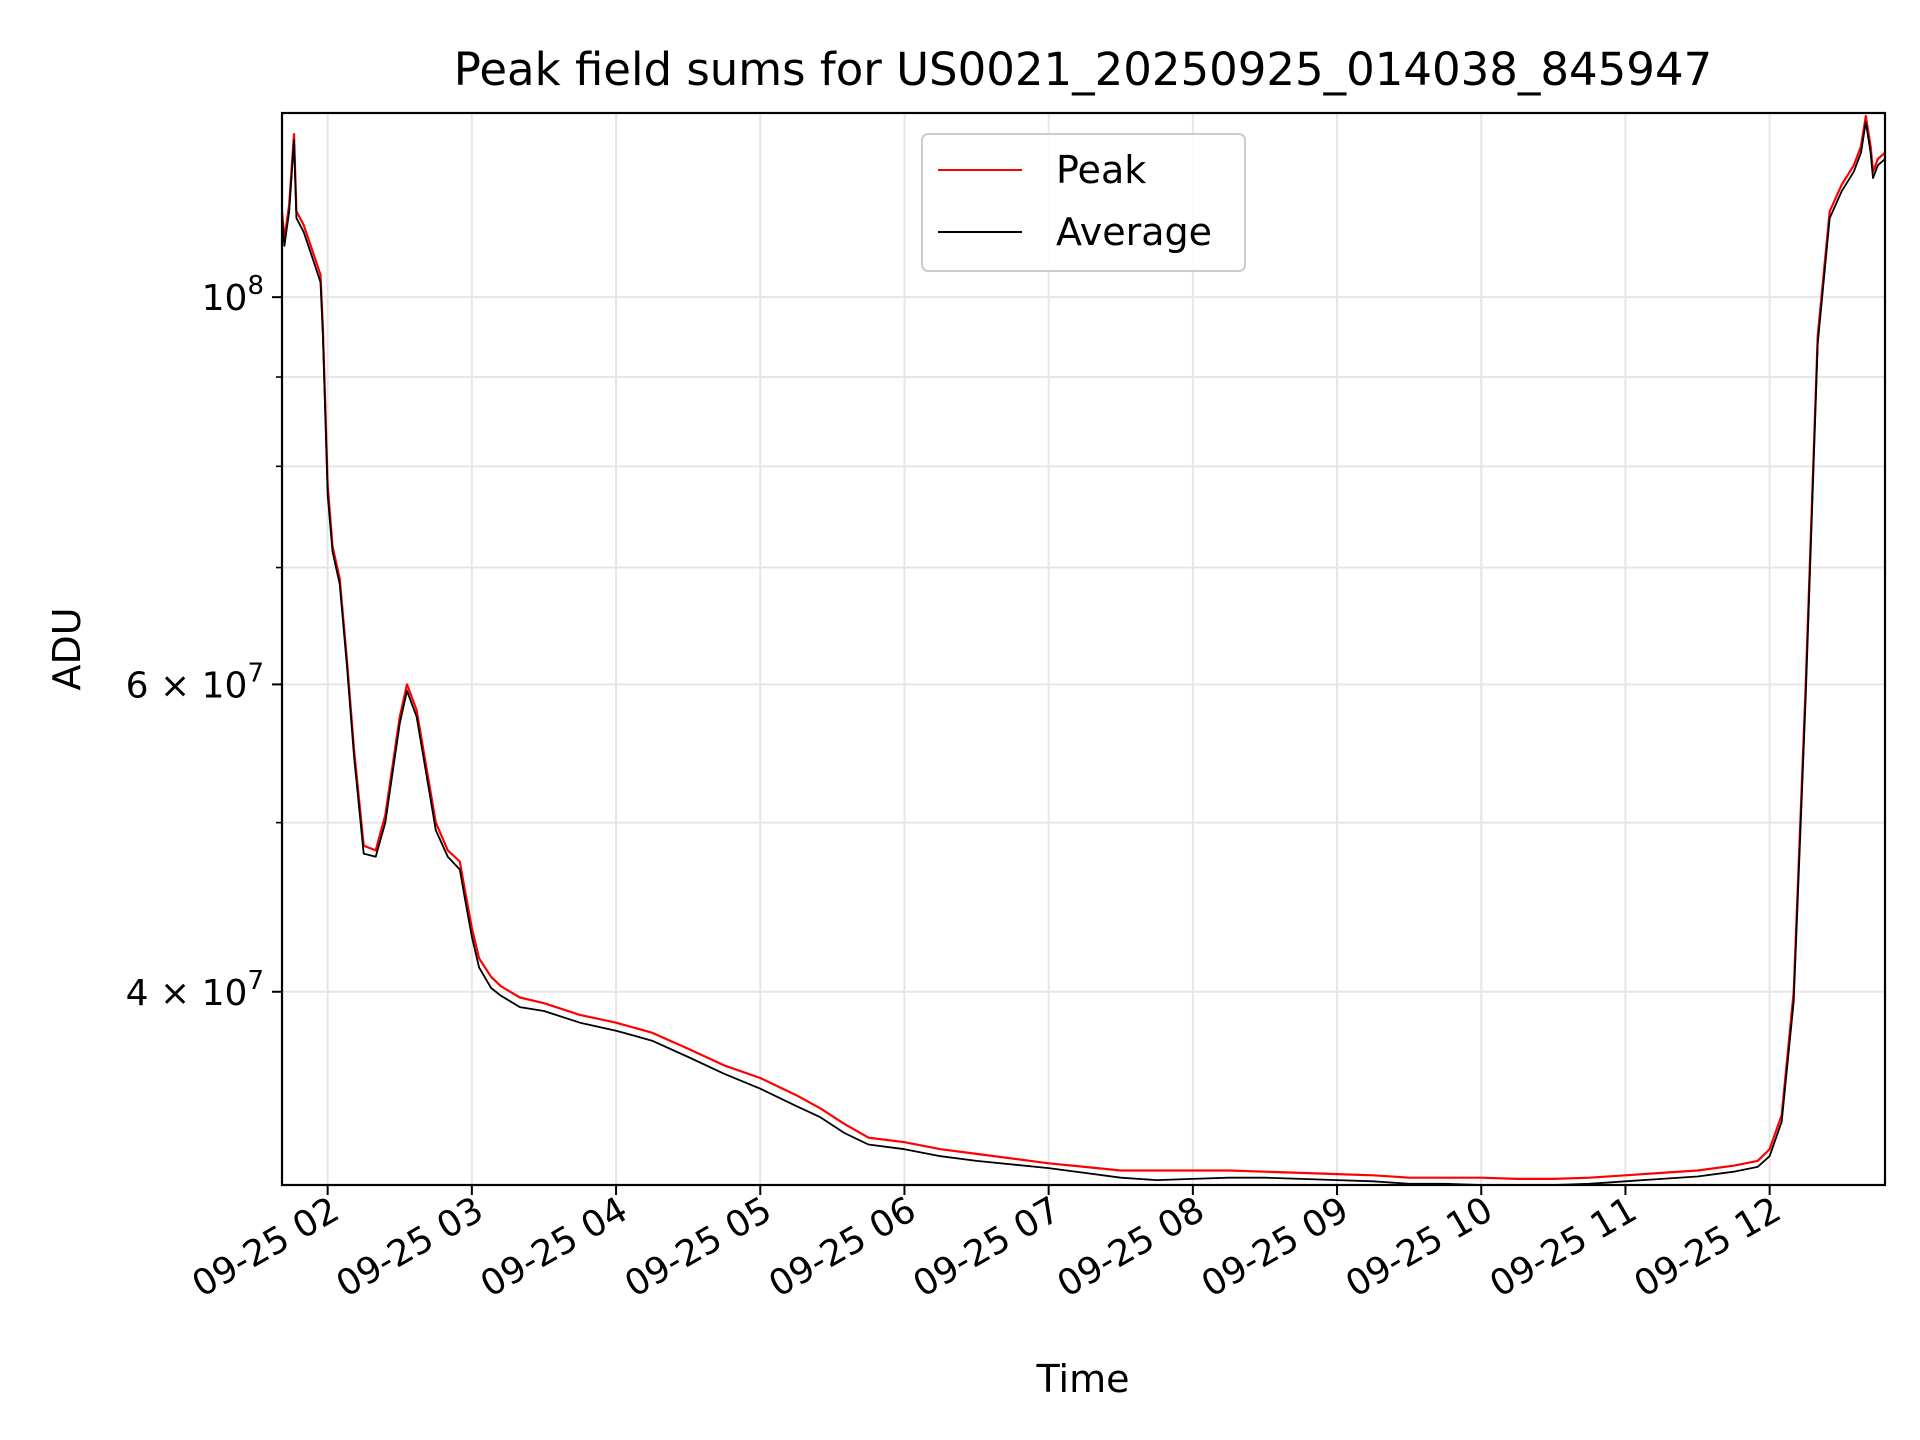 Image resolution: width=1920 pixels, height=1440 pixels. I want to click on legend-label-peak: Peak, so click(1101, 170).